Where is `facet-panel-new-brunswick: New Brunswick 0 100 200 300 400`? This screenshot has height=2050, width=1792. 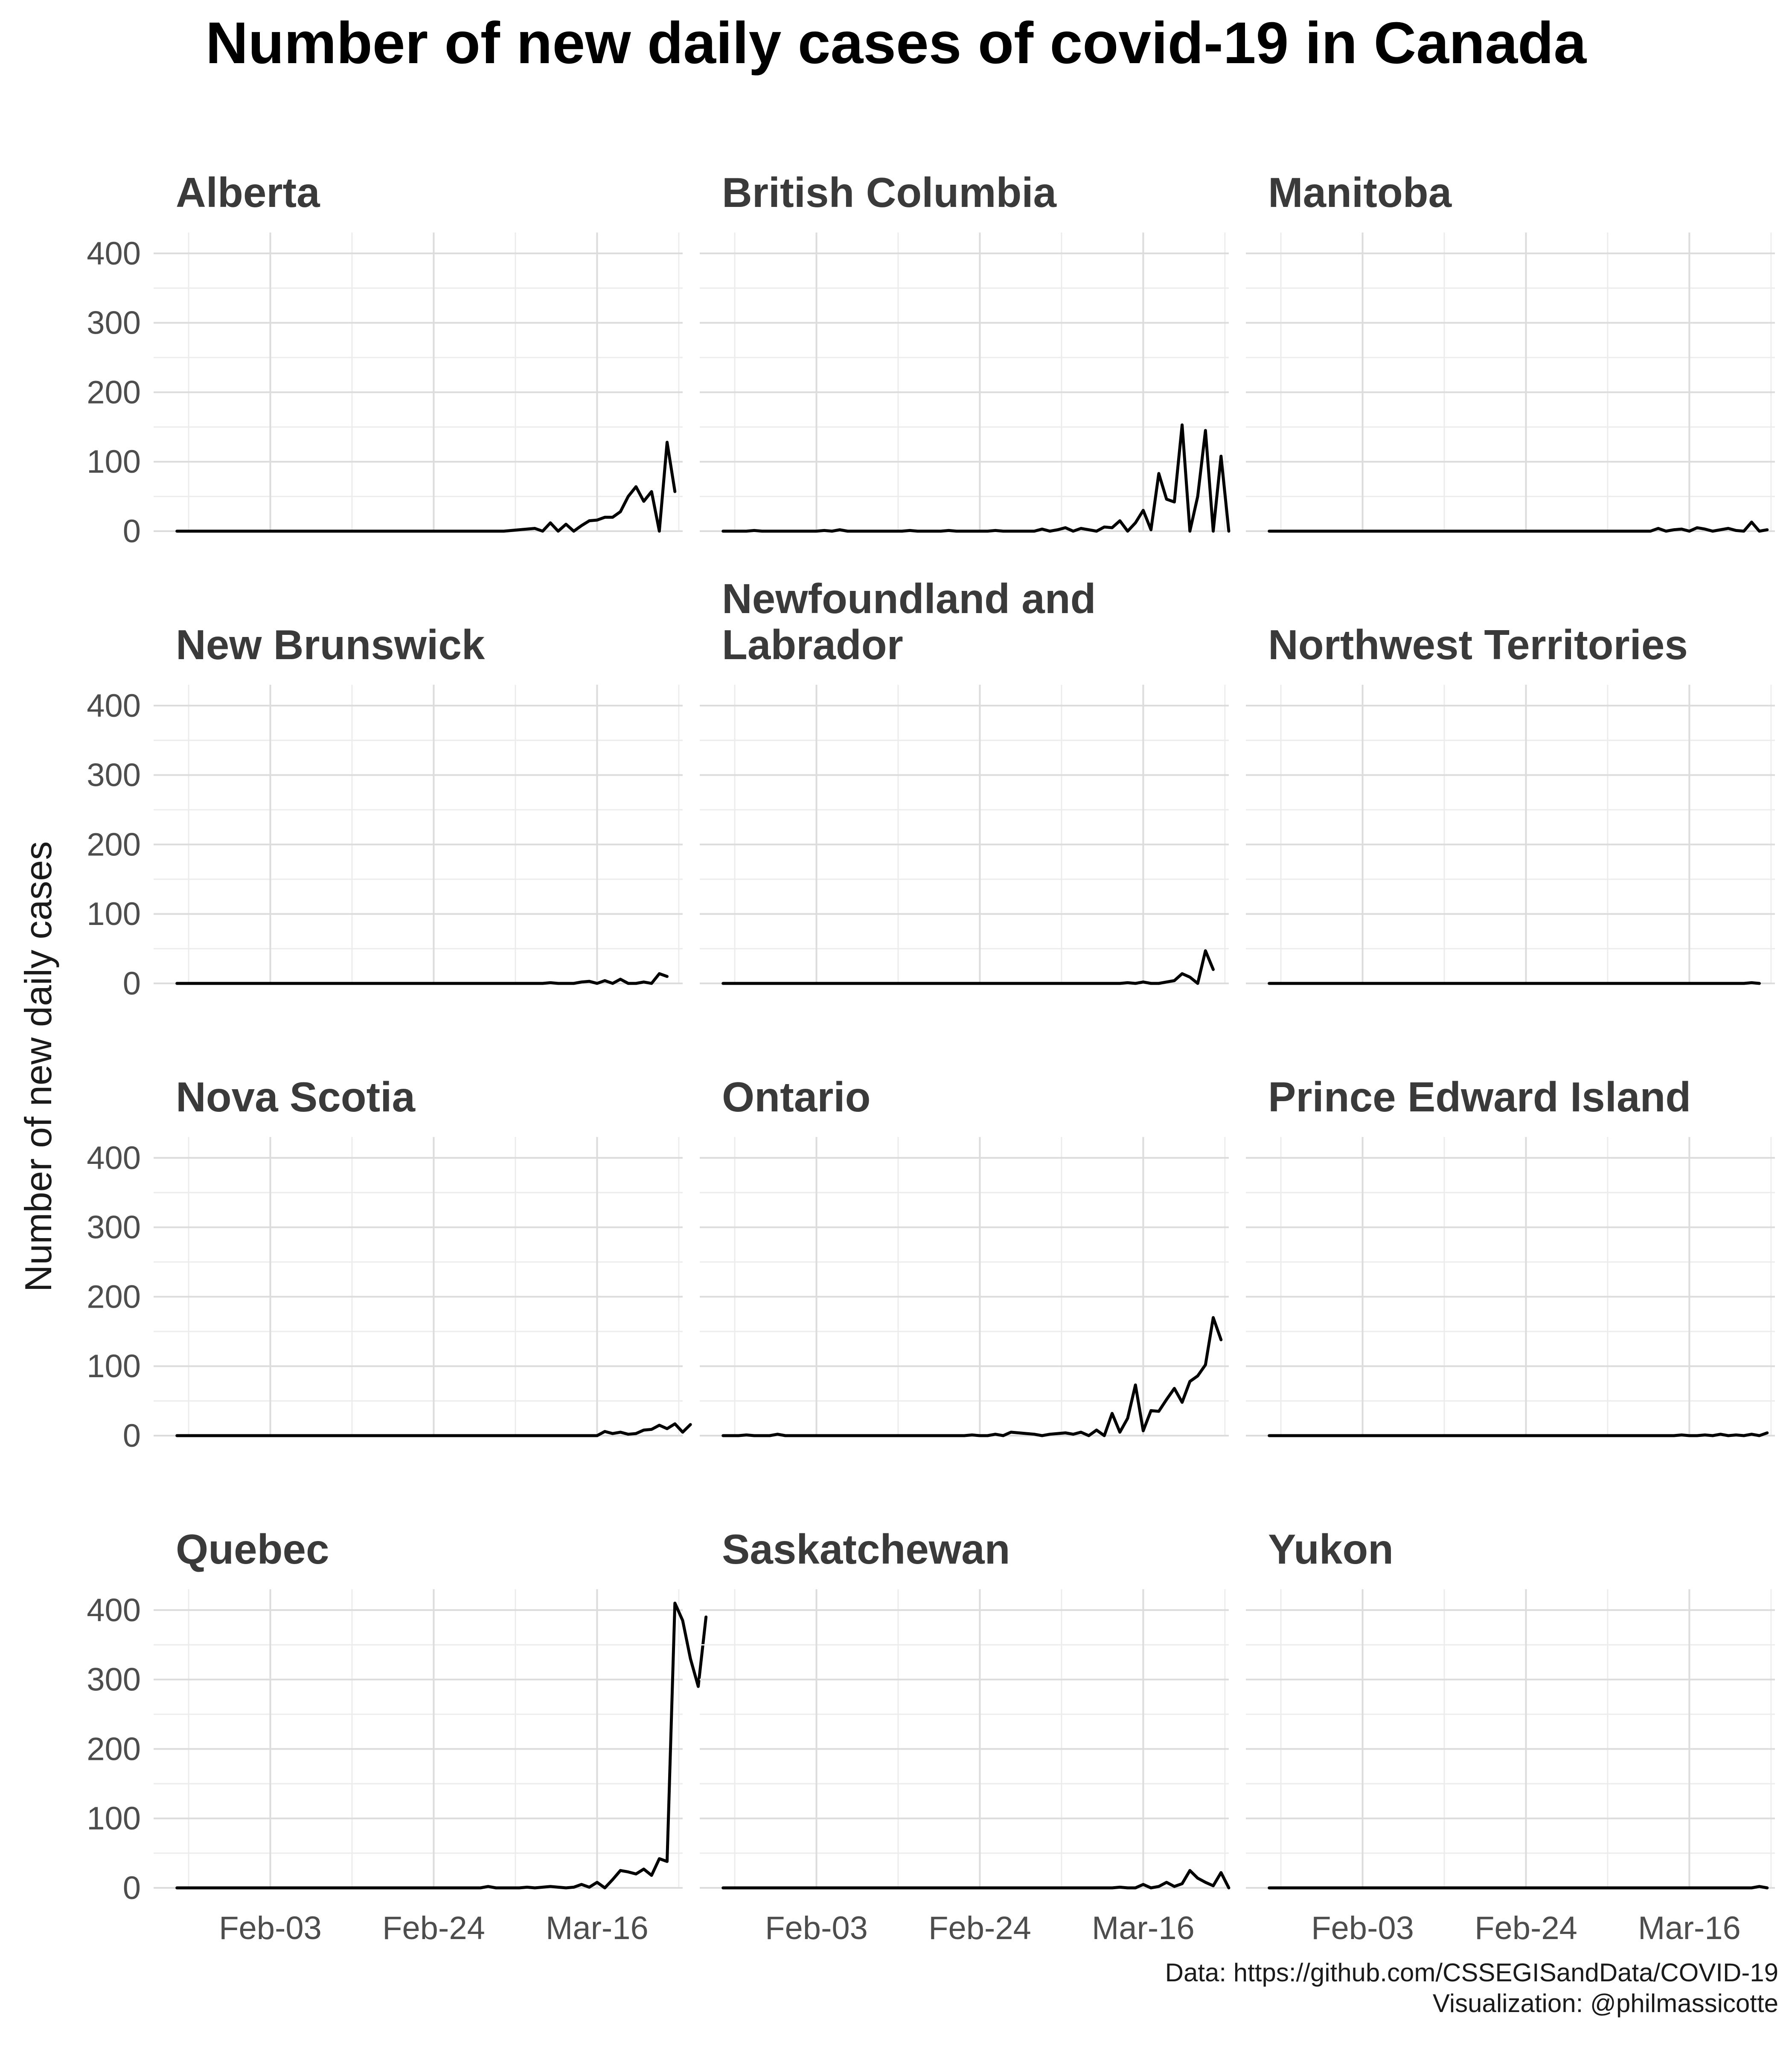
facet-panel-new-brunswick: New Brunswick 0 100 200 300 400 is located at coordinates (385, 811).